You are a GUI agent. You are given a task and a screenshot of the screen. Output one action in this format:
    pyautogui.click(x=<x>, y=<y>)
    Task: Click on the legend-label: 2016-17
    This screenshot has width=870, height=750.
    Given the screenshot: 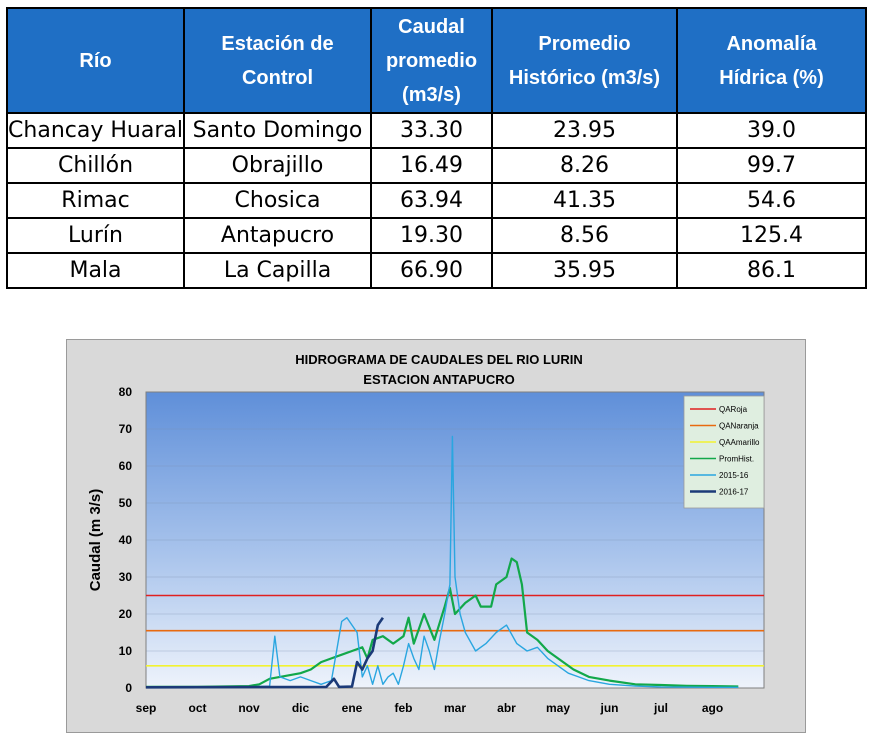 What is the action you would take?
    pyautogui.click(x=734, y=492)
    